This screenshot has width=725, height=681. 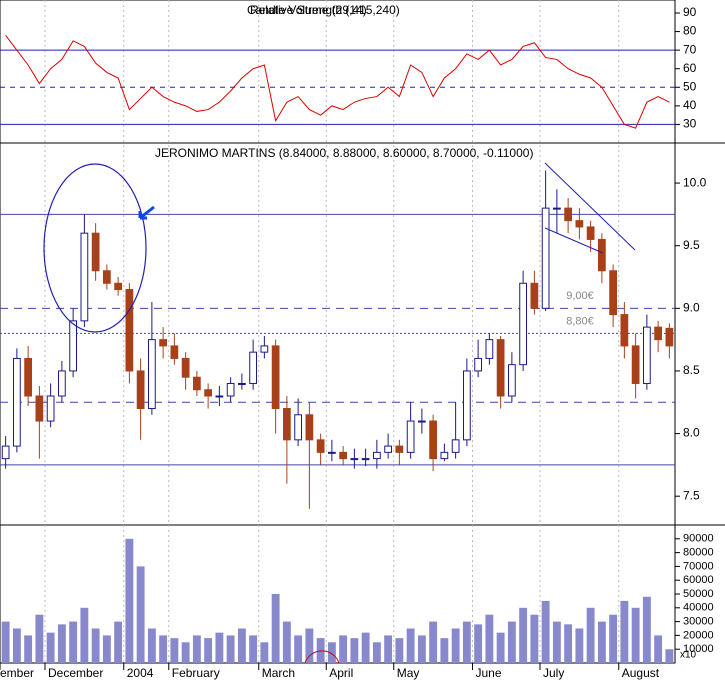 What do you see at coordinates (489, 673) in the screenshot?
I see `x-tick-label: June` at bounding box center [489, 673].